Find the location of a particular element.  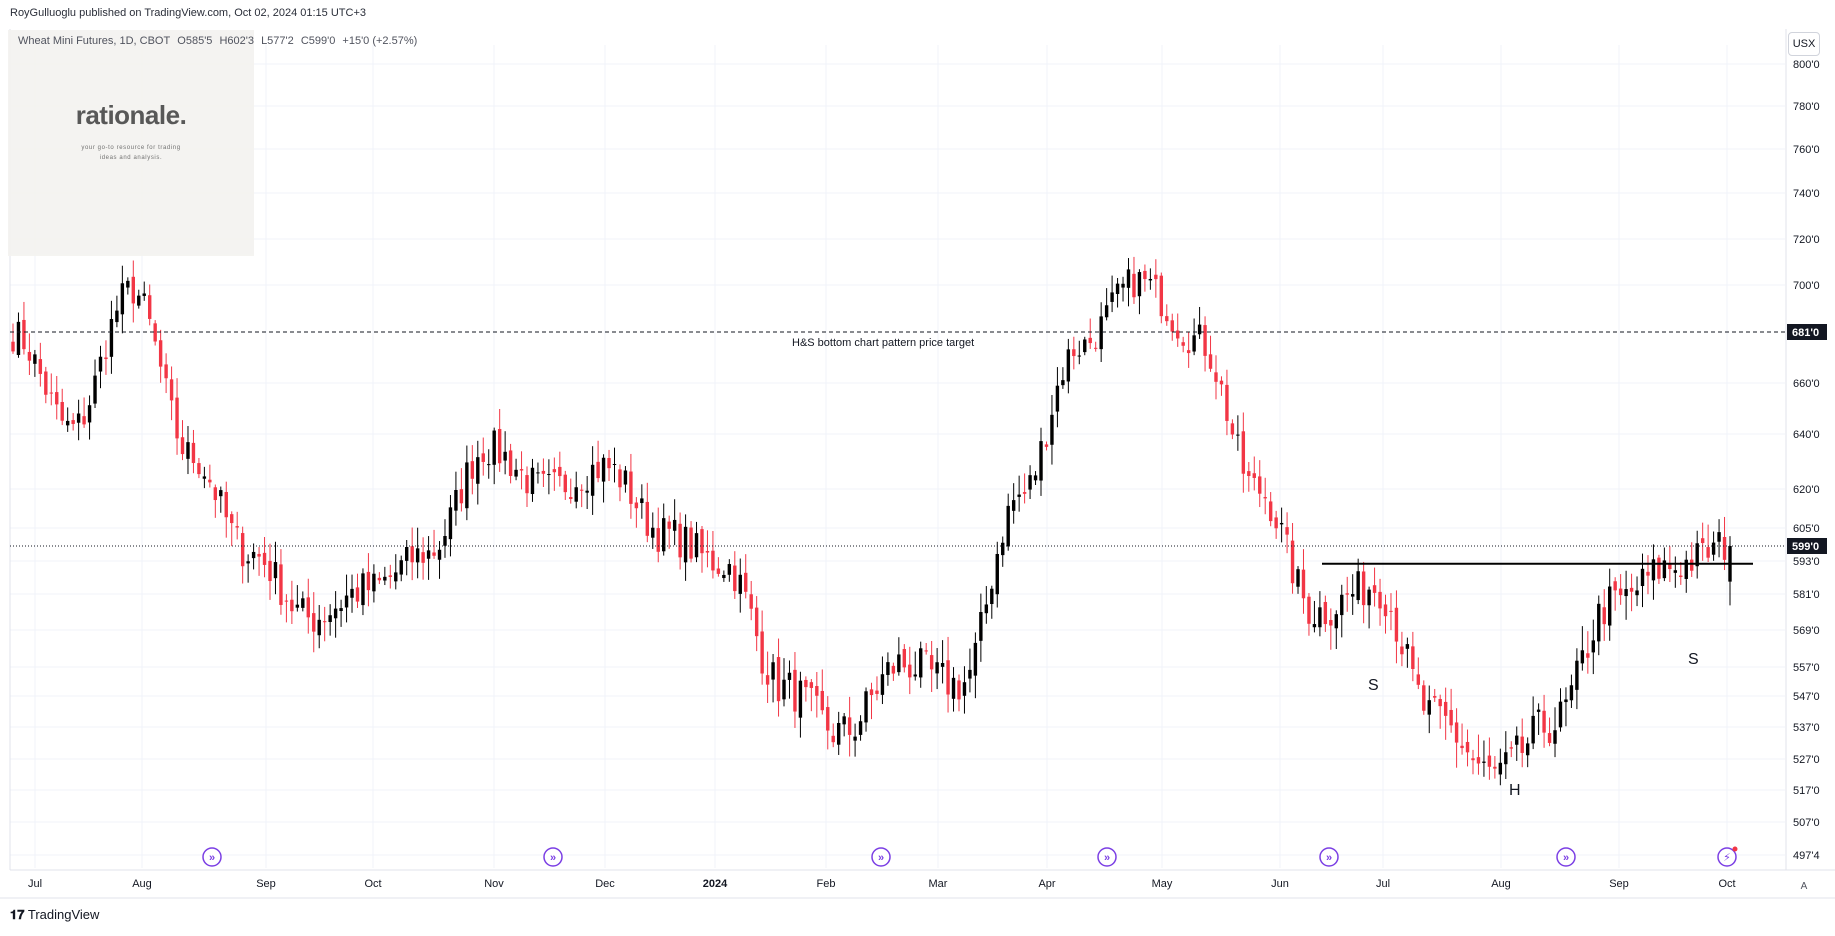

time-axis-label: Aug is located at coordinates (1501, 884).